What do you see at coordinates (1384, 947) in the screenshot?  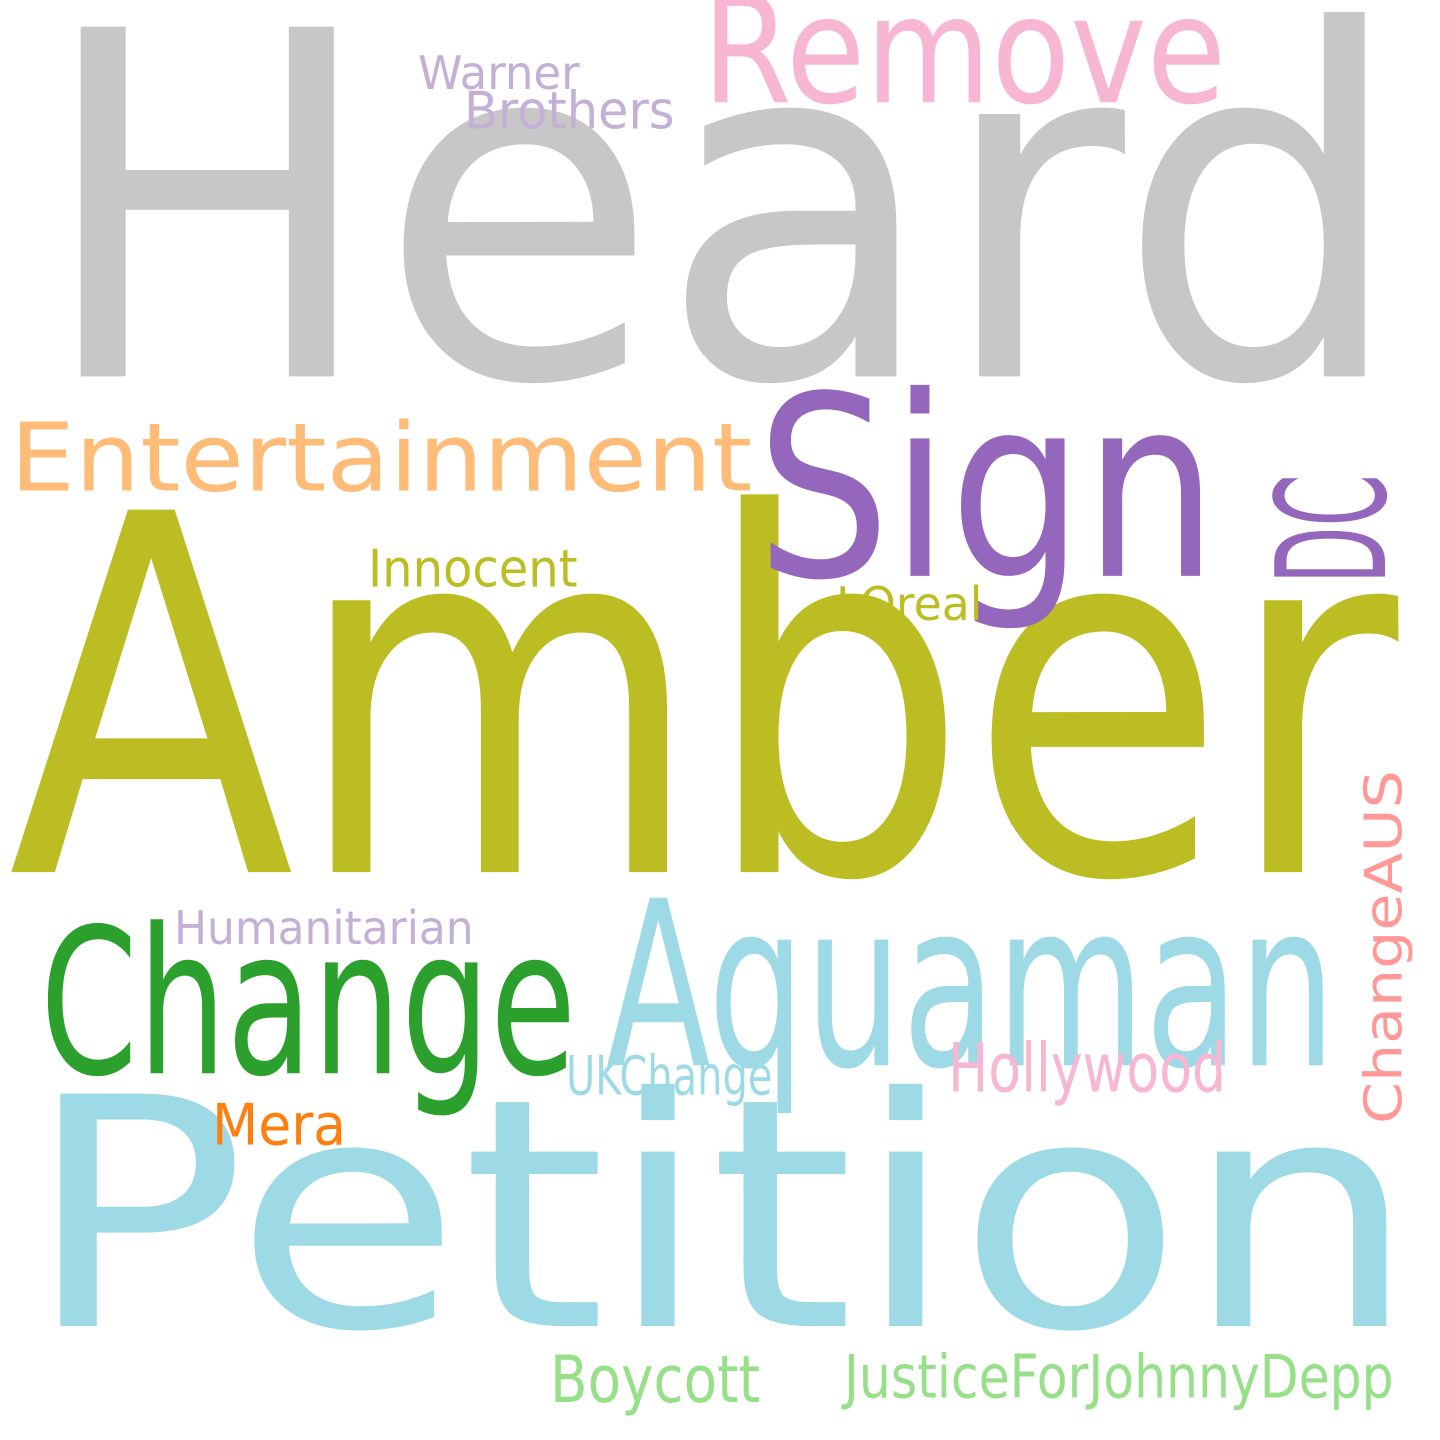 I see `word-changeaus: ChangeAUS` at bounding box center [1384, 947].